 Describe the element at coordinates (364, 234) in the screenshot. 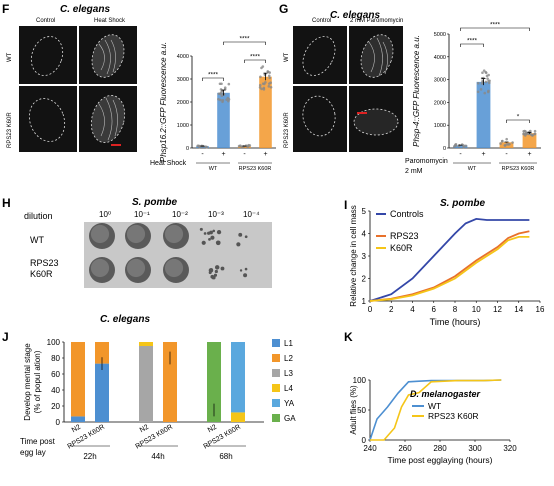

I see `y-tick-label: 4` at that location.